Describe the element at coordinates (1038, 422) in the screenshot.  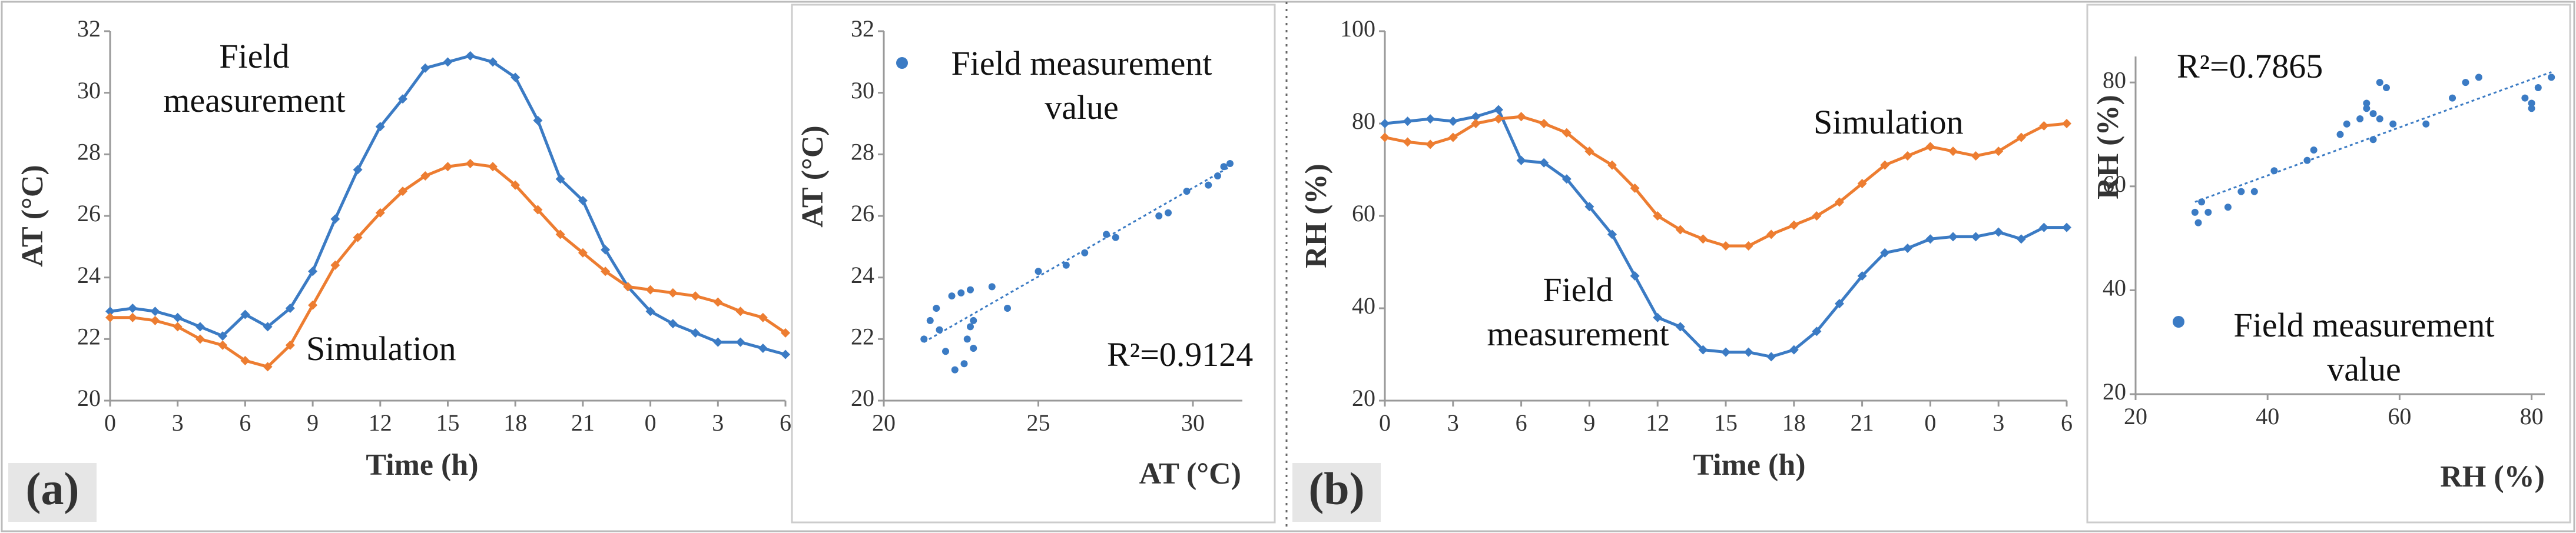
I see `x-tick-label: 25` at that location.